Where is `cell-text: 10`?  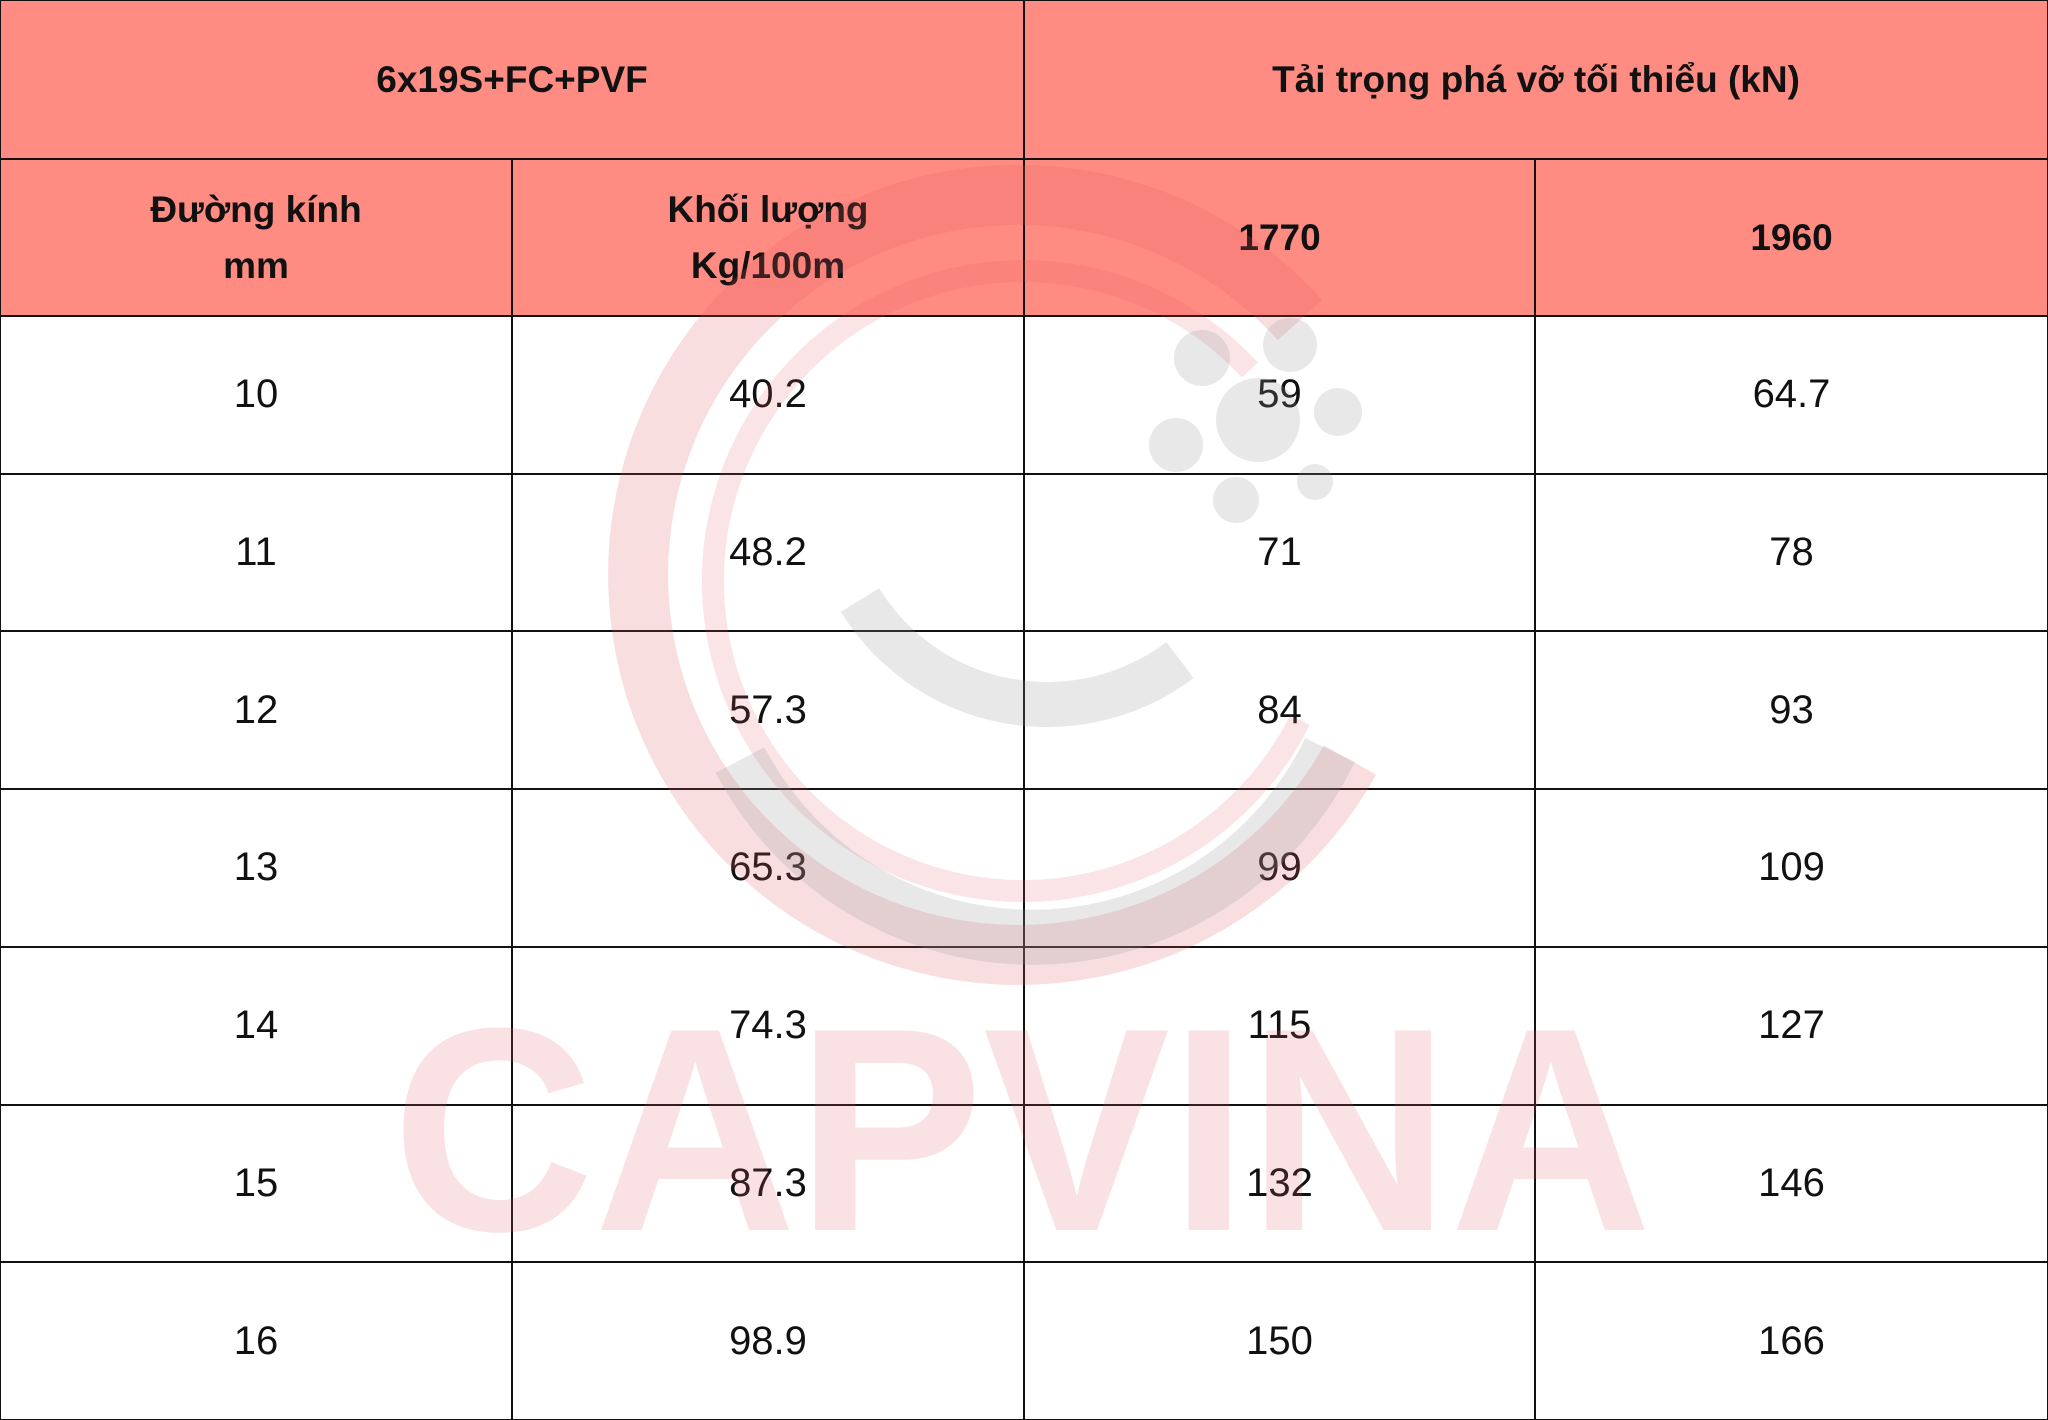 cell-text: 10 is located at coordinates (256, 394).